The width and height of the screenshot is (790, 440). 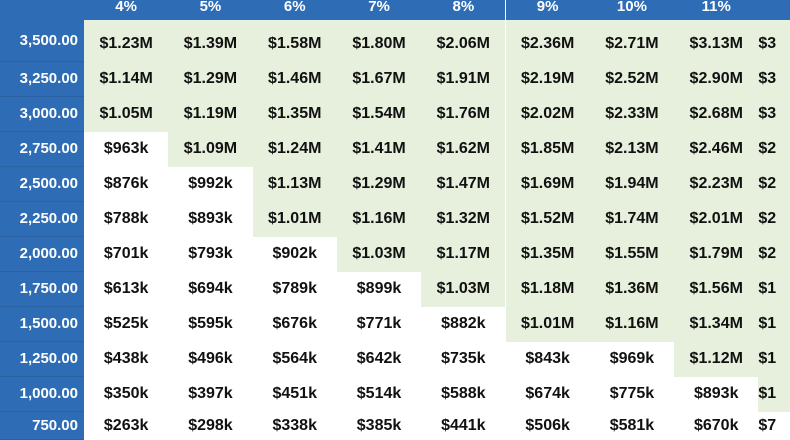 I want to click on table-cell: $1.09M, so click(x=210, y=149).